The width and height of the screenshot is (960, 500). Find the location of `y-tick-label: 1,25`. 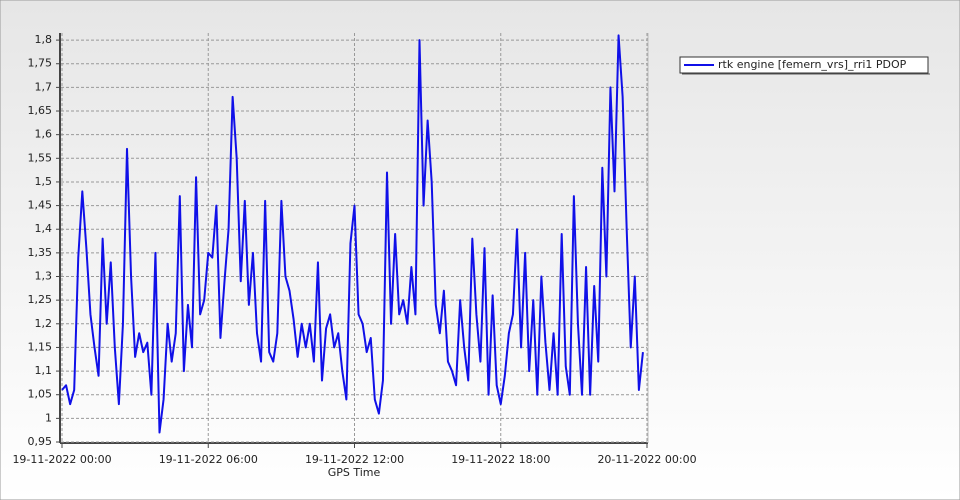

y-tick-label: 1,25 is located at coordinates (40, 299).